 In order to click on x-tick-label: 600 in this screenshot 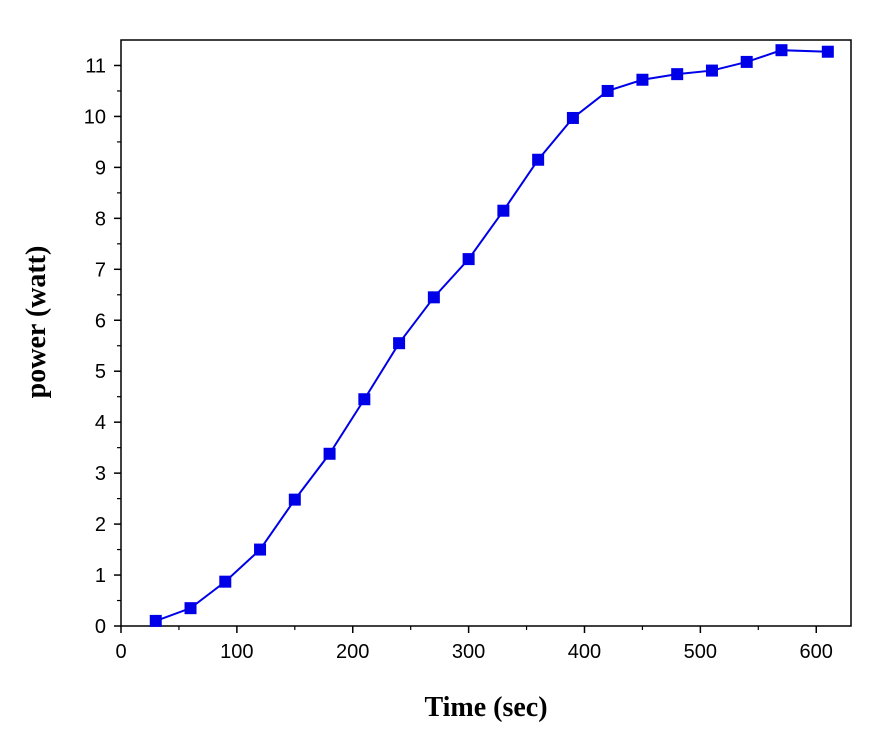, I will do `click(816, 652)`.